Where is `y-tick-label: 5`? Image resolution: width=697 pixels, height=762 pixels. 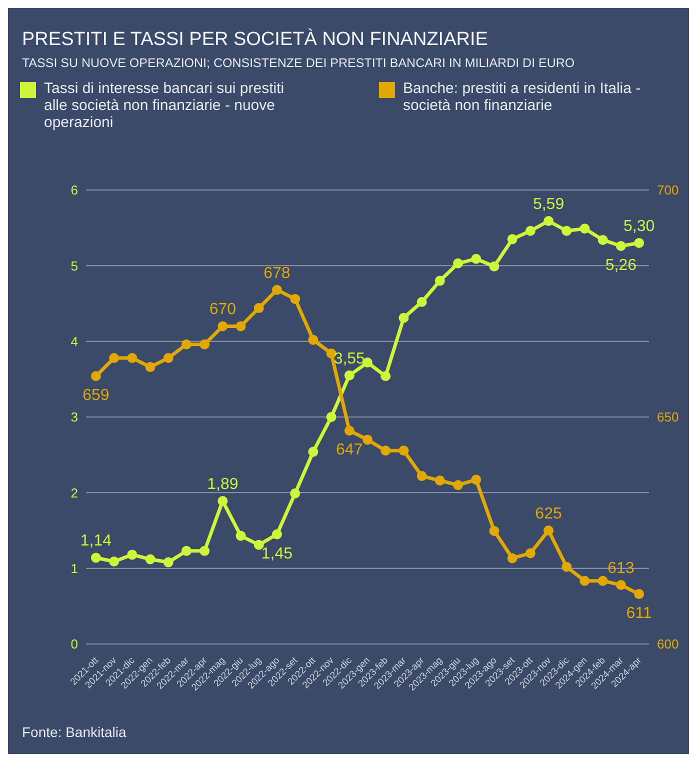
y-tick-label: 5 is located at coordinates (74, 266).